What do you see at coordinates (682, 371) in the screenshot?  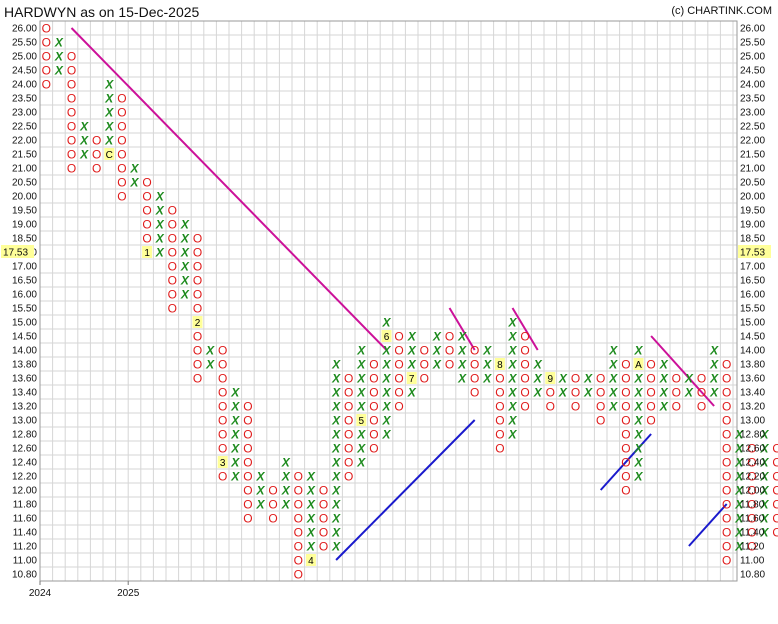 I see `trendline` at bounding box center [682, 371].